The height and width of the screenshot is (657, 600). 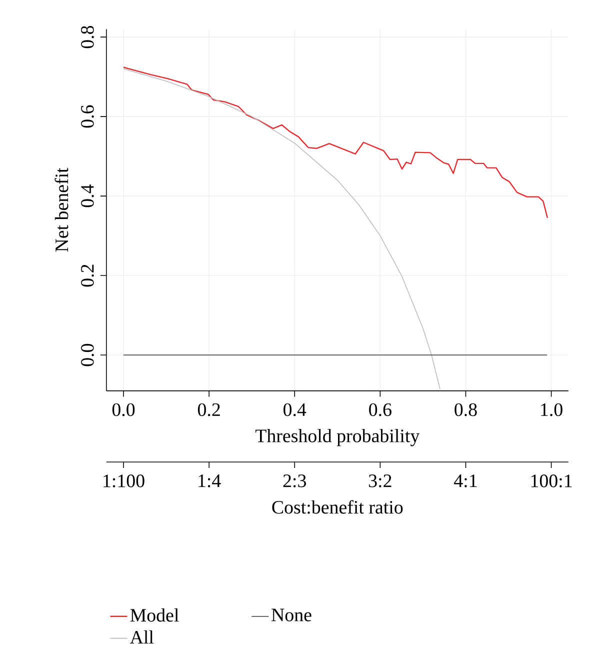 What do you see at coordinates (87, 275) in the screenshot?
I see `y-tick-label: 0.2` at bounding box center [87, 275].